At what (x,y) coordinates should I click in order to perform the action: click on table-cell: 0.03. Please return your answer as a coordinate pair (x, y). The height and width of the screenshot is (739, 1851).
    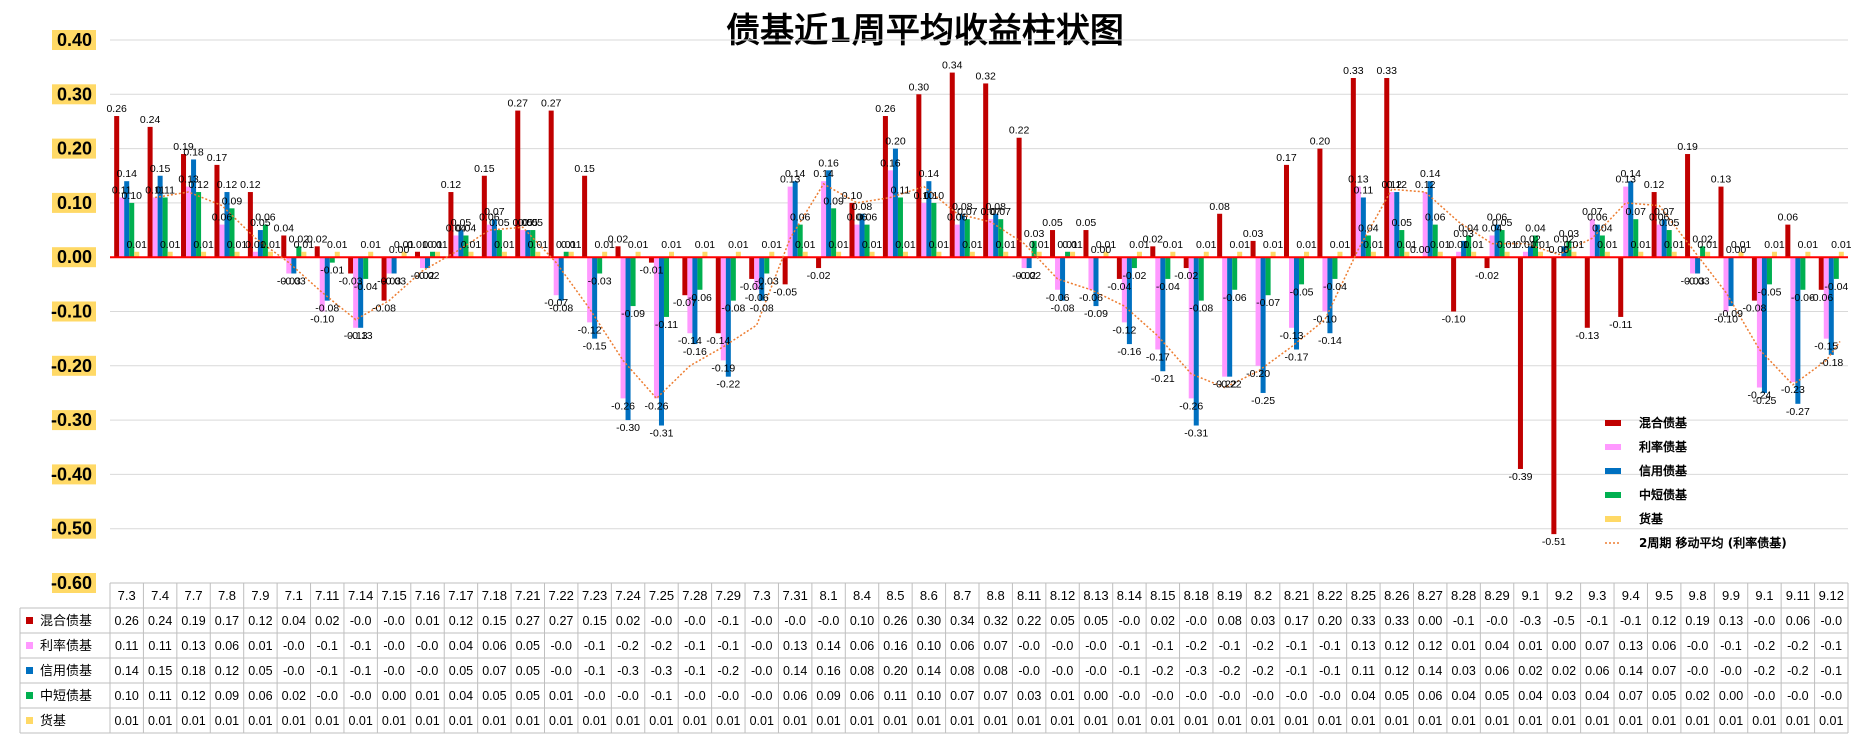
    Looking at the image, I should click on (1263, 621).